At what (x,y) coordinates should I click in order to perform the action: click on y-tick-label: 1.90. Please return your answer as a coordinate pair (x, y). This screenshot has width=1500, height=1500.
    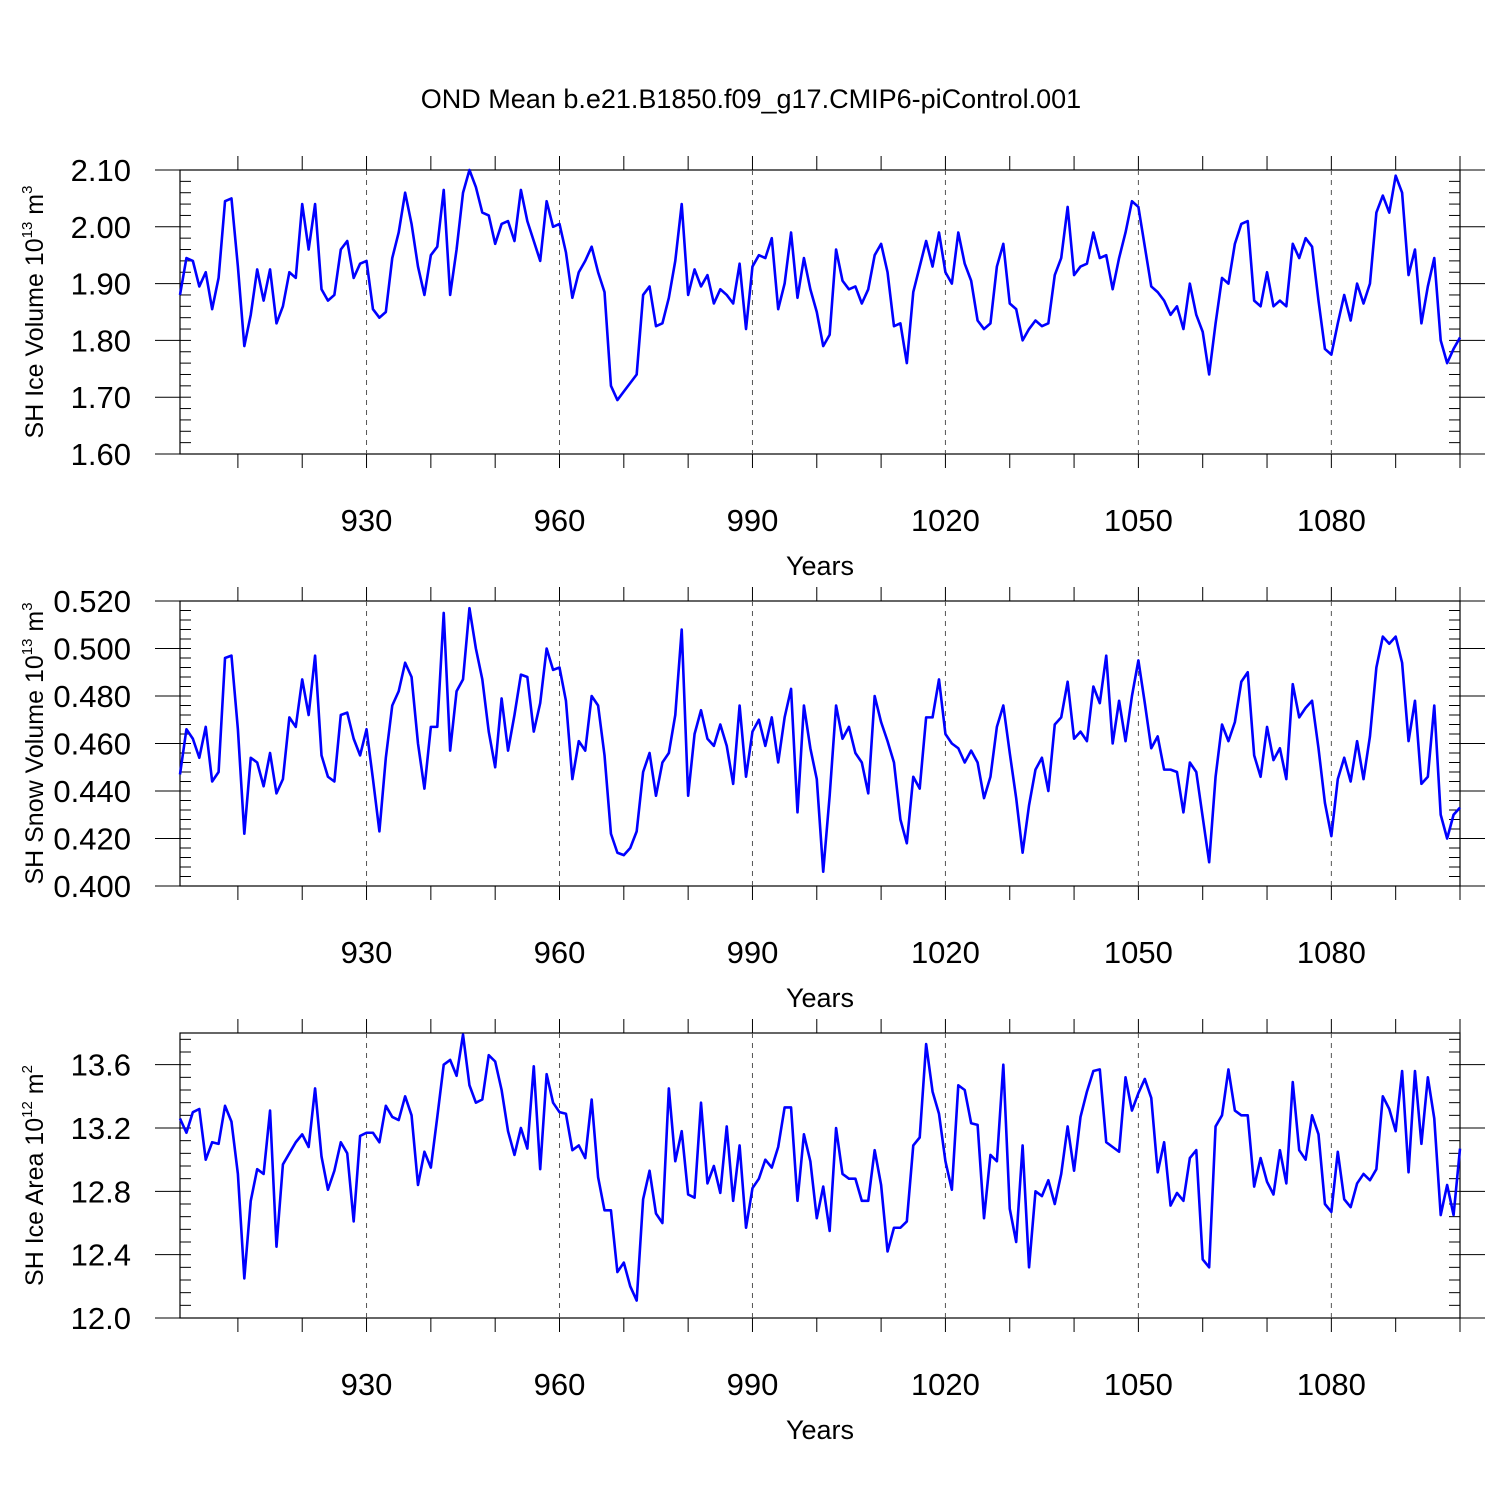
    Looking at the image, I should click on (101, 284).